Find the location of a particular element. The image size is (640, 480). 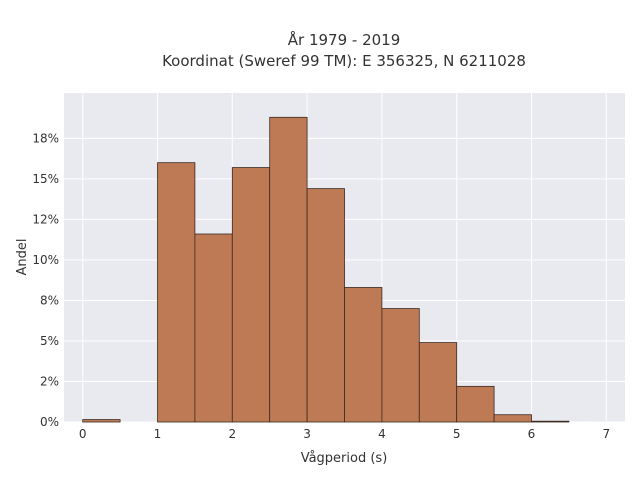

x-axis-label: Vågperiod (s) is located at coordinates (344, 458).